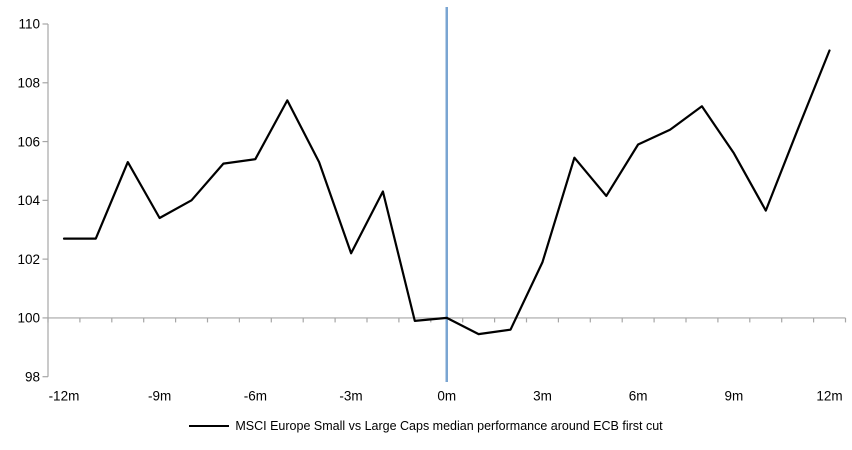 The image size is (852, 450). I want to click on x-axis-tick-label: -9m, so click(159, 396).